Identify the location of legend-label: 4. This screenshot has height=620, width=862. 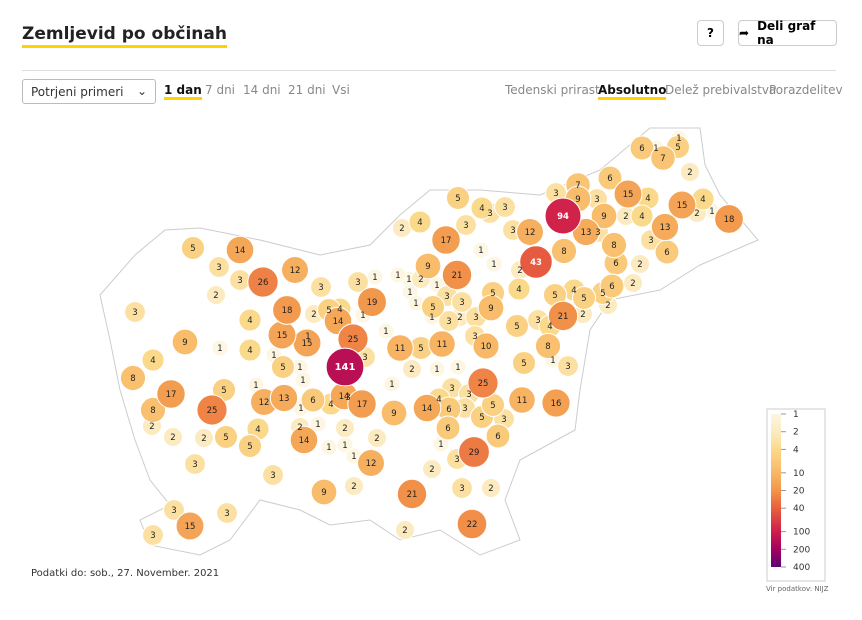
(796, 450).